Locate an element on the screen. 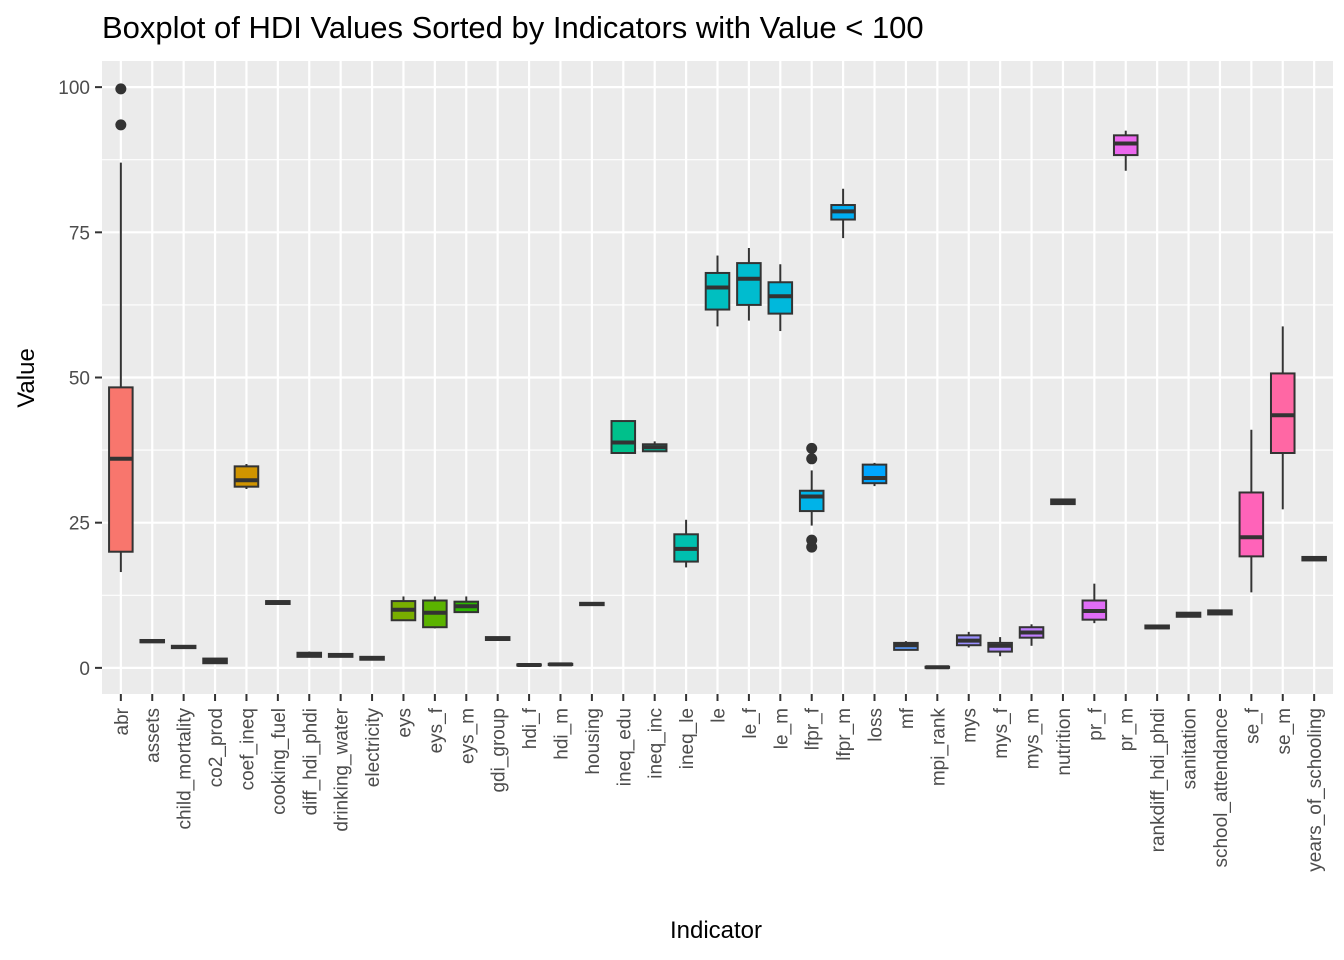 The width and height of the screenshot is (1344, 960). x-tick-label: abr is located at coordinates (122, 721).